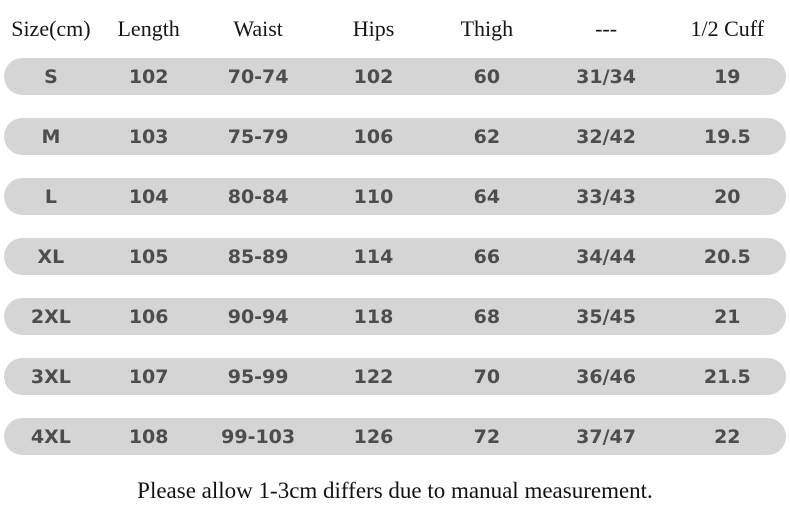 The height and width of the screenshot is (515, 790). What do you see at coordinates (373, 28) in the screenshot?
I see `header-hips: Hips` at bounding box center [373, 28].